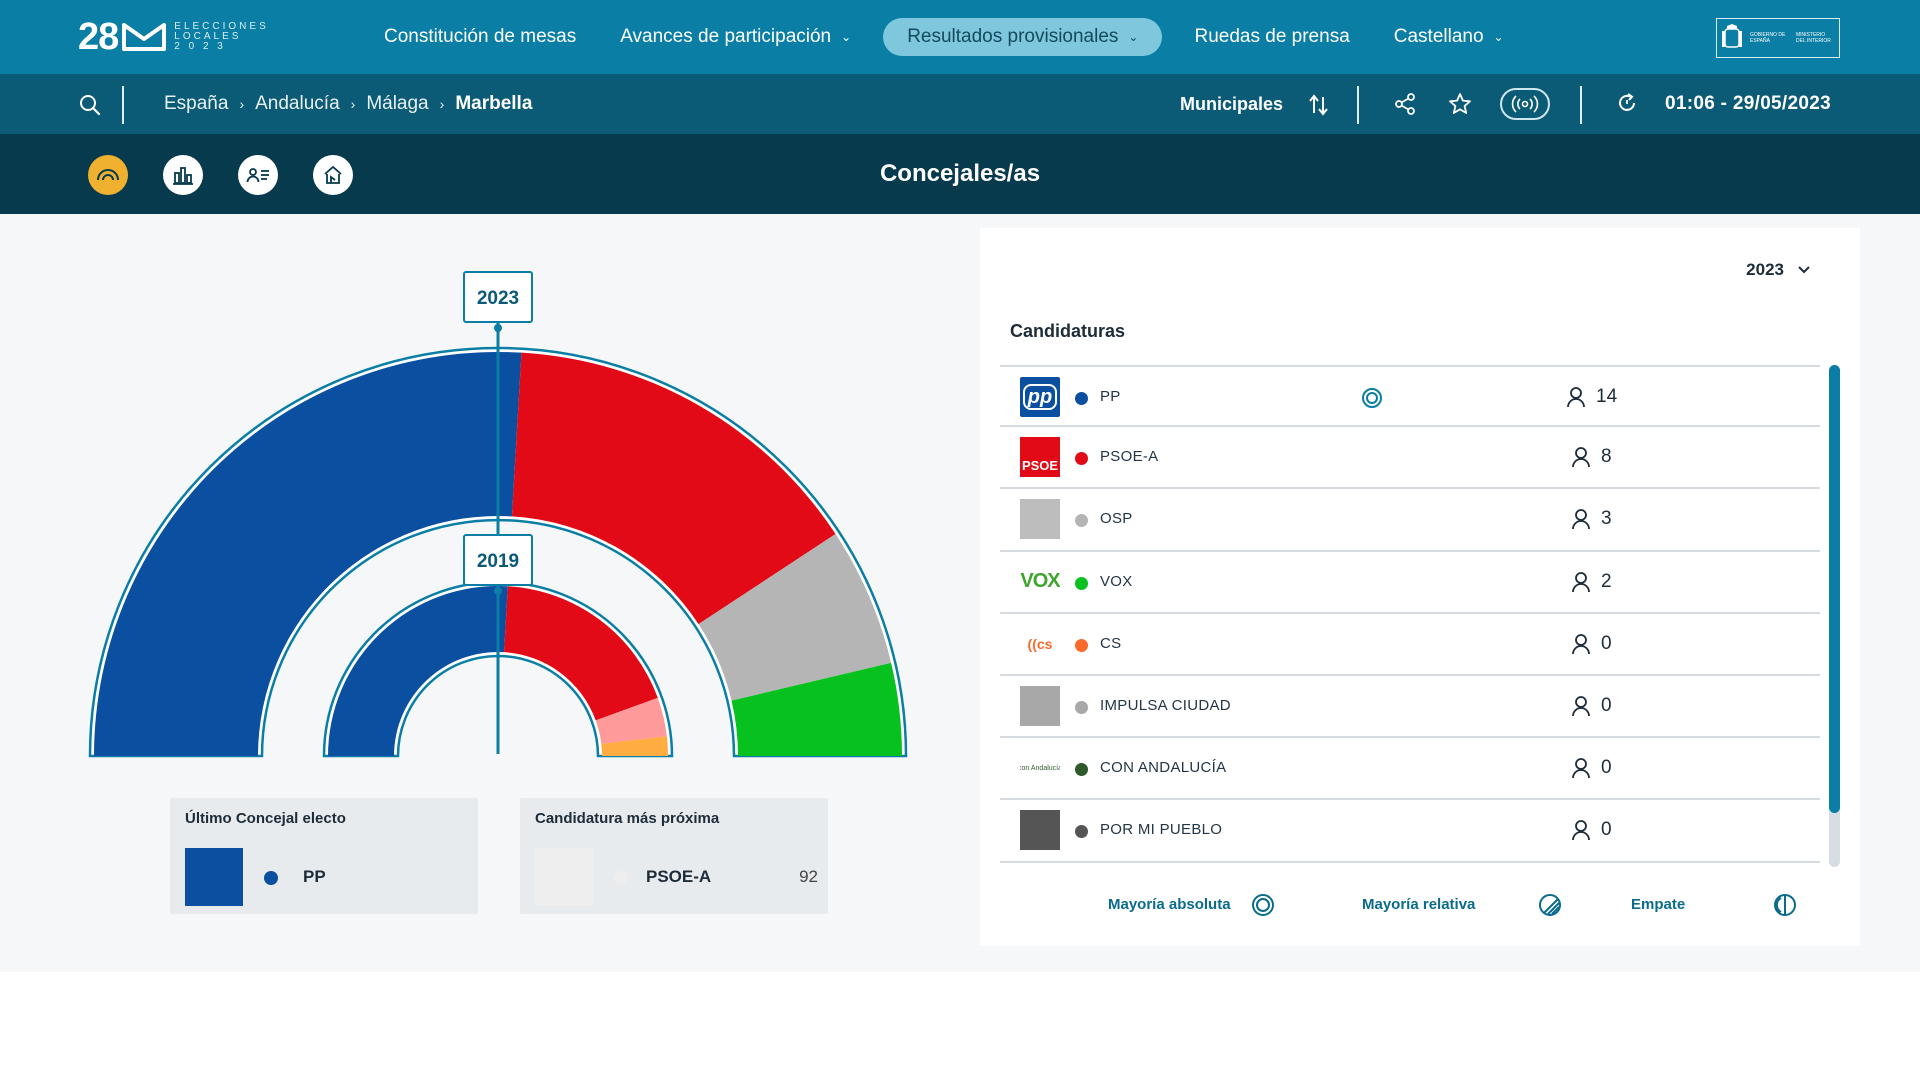 The width and height of the screenshot is (1920, 1080). Describe the element at coordinates (679, 876) in the screenshot. I see `closest-candidacy-party: PSOE-A` at that location.